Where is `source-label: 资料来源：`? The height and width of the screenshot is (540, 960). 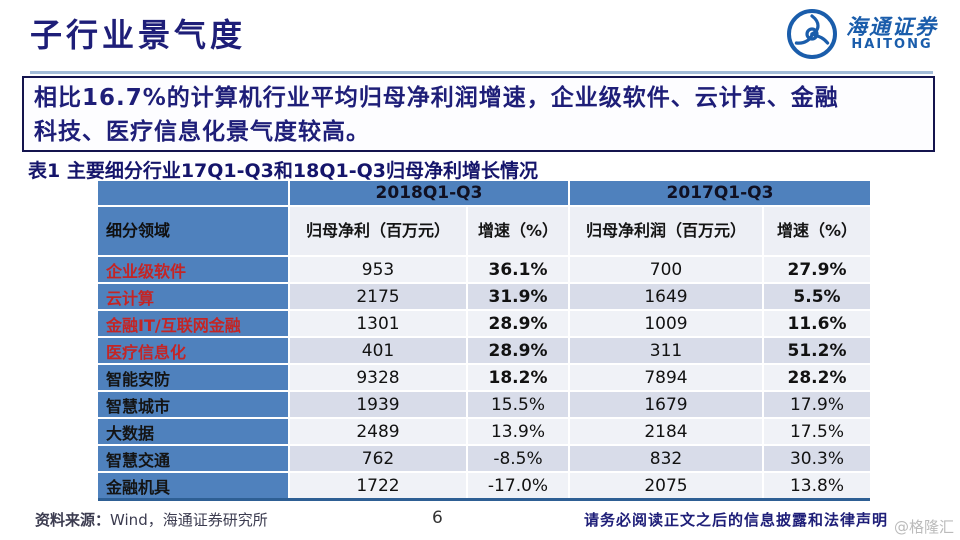
source-label: 资料来源： is located at coordinates (73, 520).